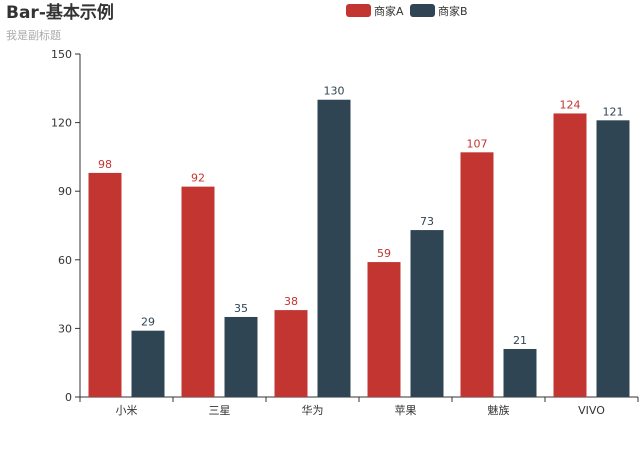 The height and width of the screenshot is (451, 640). Describe the element at coordinates (68, 397) in the screenshot. I see `y-tick-label: 0` at that location.